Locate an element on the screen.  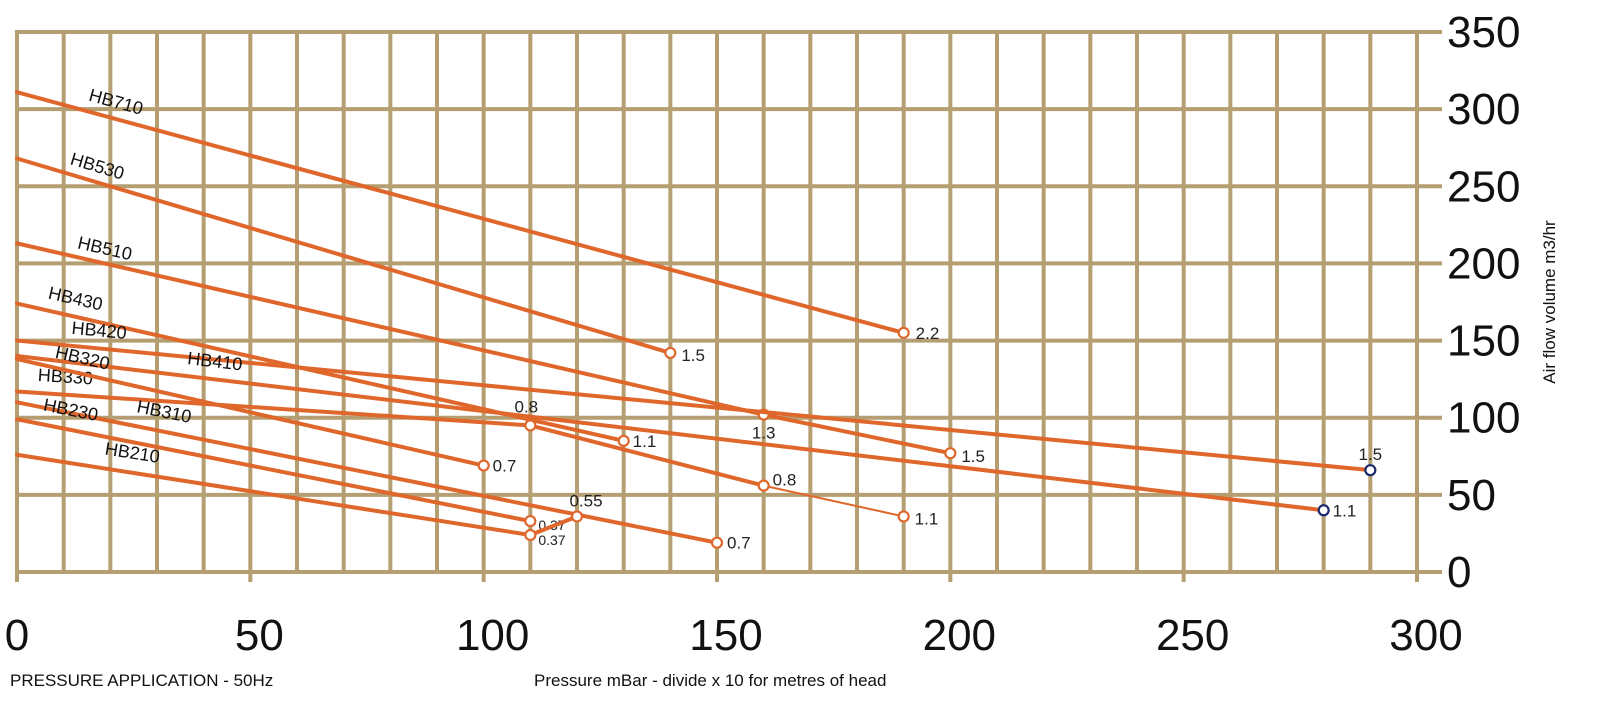
y-tick-label: 300 is located at coordinates (1483, 109).